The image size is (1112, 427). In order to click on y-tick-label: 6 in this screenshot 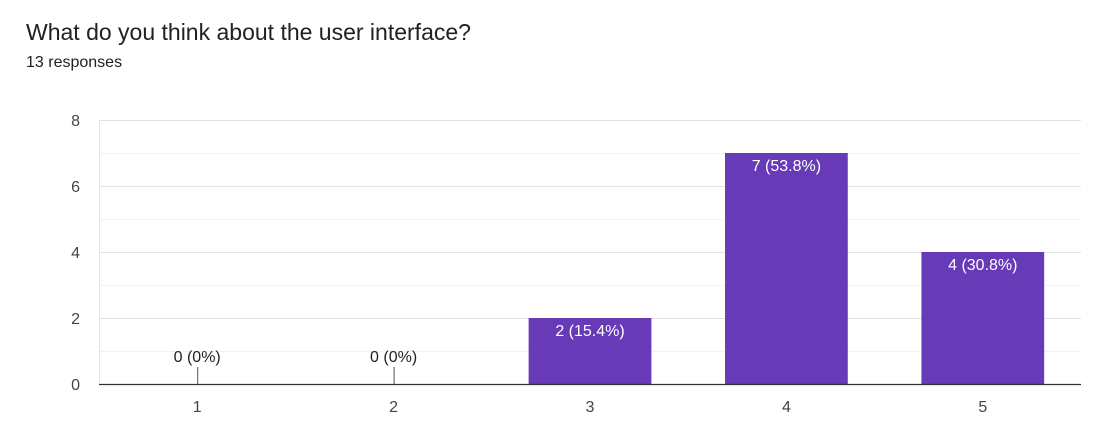, I will do `click(75, 187)`.